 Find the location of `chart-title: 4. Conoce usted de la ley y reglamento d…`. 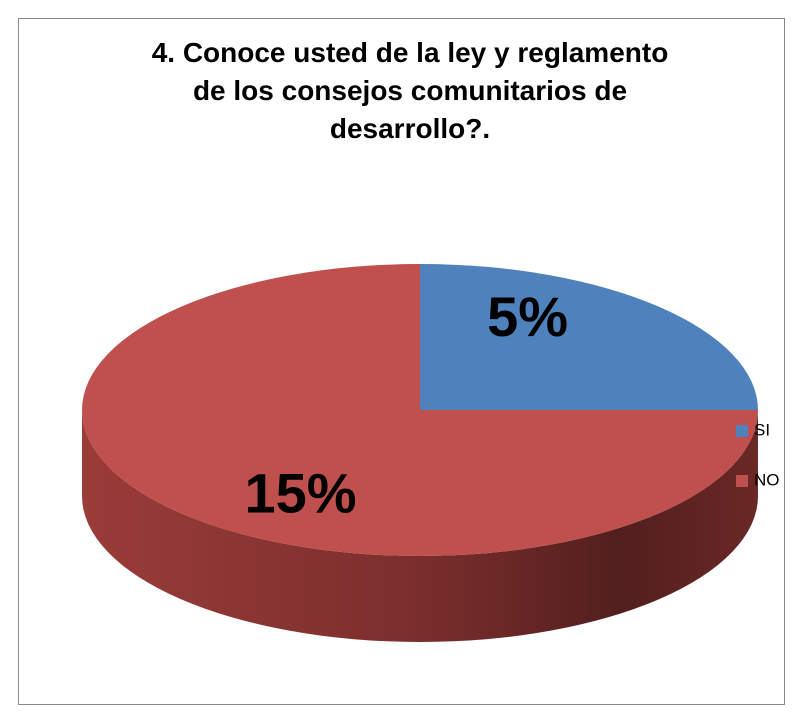

chart-title: 4. Conoce usted de la ley y reglamento d… is located at coordinates (410, 90).